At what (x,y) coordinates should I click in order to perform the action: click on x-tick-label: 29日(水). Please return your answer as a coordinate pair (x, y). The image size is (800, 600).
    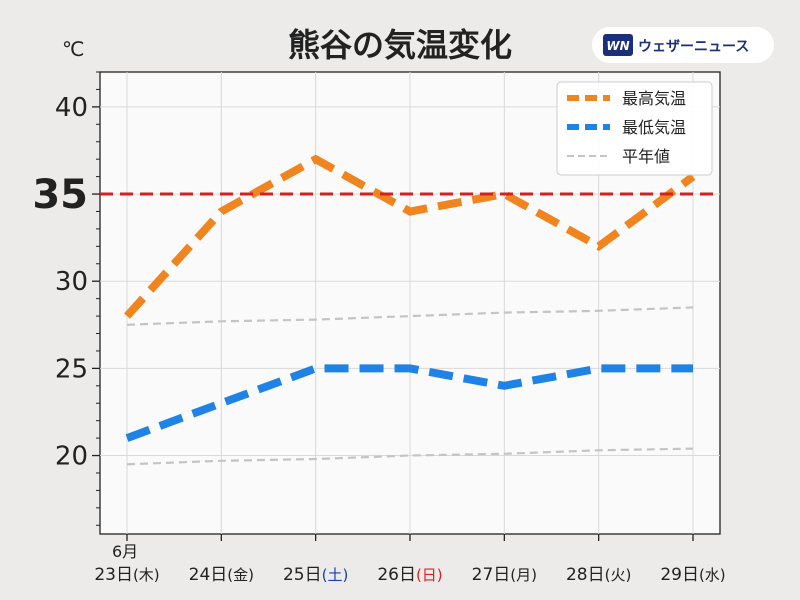
    Looking at the image, I should click on (692, 575).